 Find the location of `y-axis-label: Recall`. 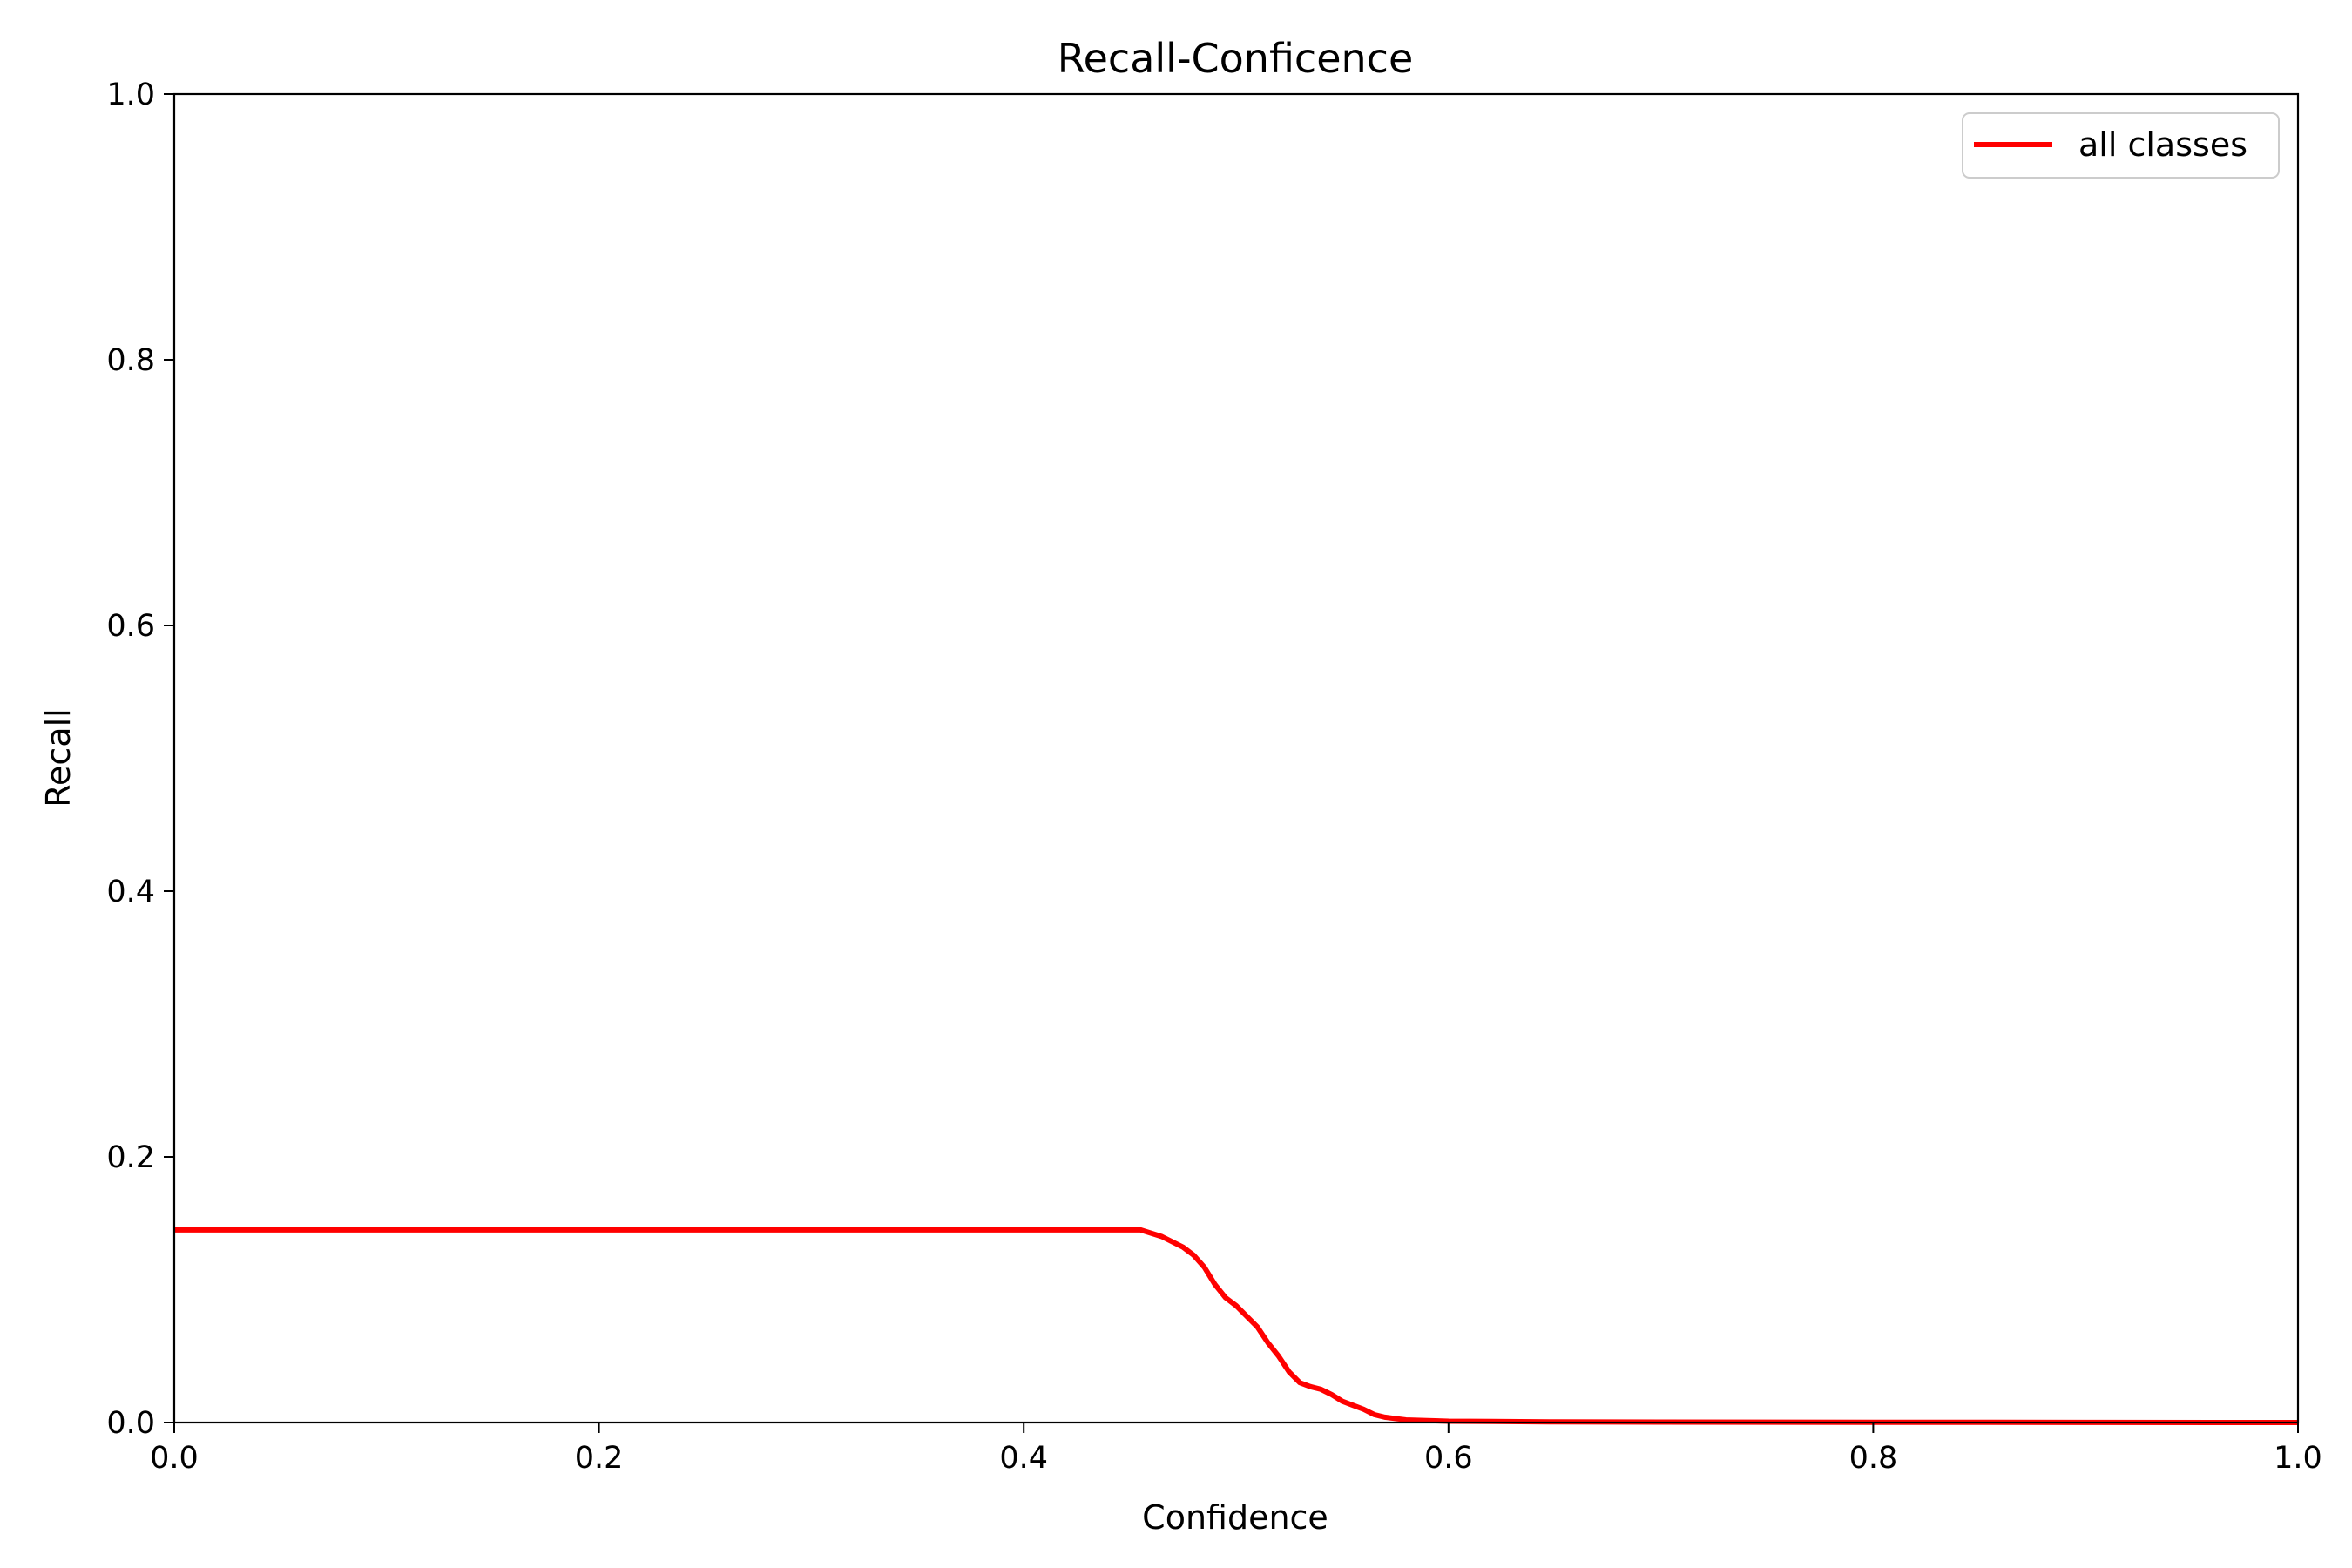

y-axis-label: Recall is located at coordinates (58, 757).